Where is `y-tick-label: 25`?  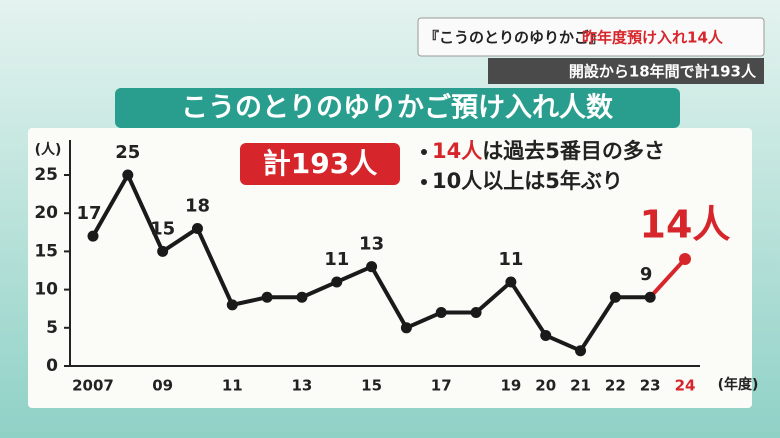
y-tick-label: 25 is located at coordinates (46, 175).